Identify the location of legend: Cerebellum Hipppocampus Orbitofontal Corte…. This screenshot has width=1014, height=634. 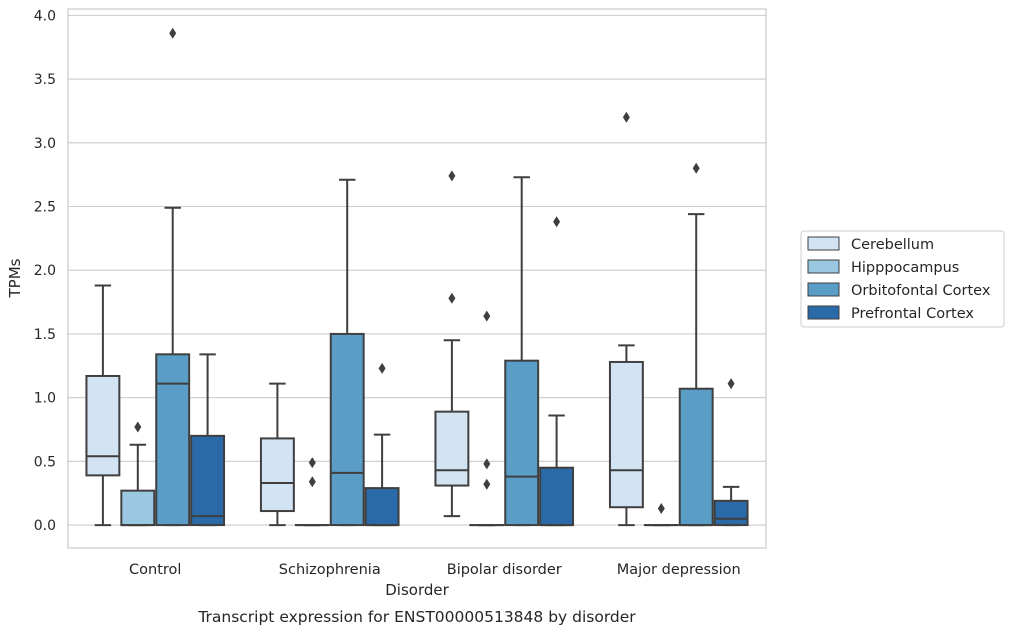
(902, 279).